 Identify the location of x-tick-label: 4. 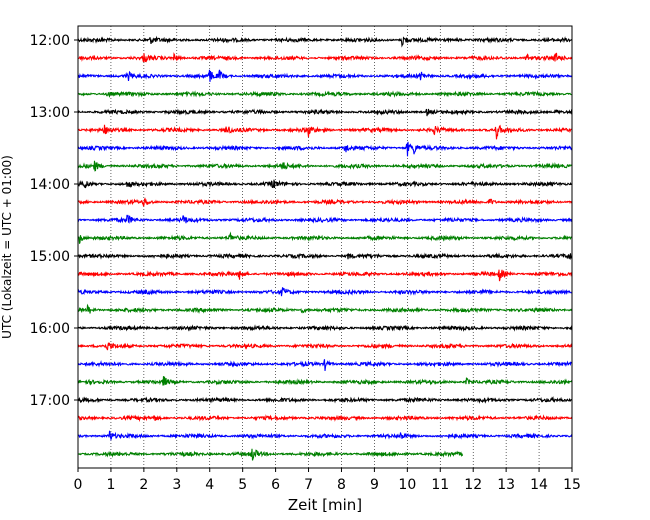
(209, 485).